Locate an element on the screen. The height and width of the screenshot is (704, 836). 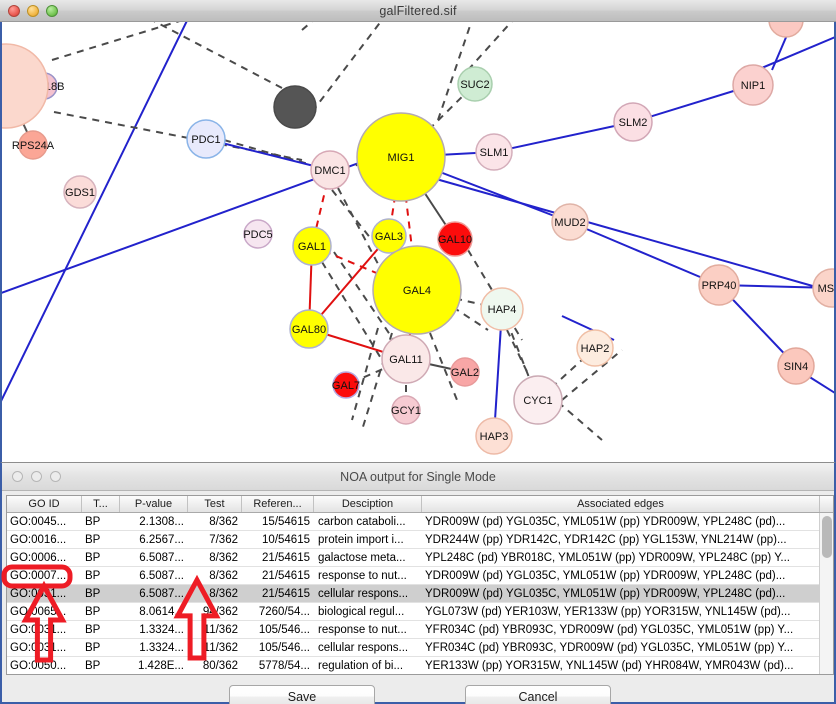
node-label: PDC5 is located at coordinates (257, 235).